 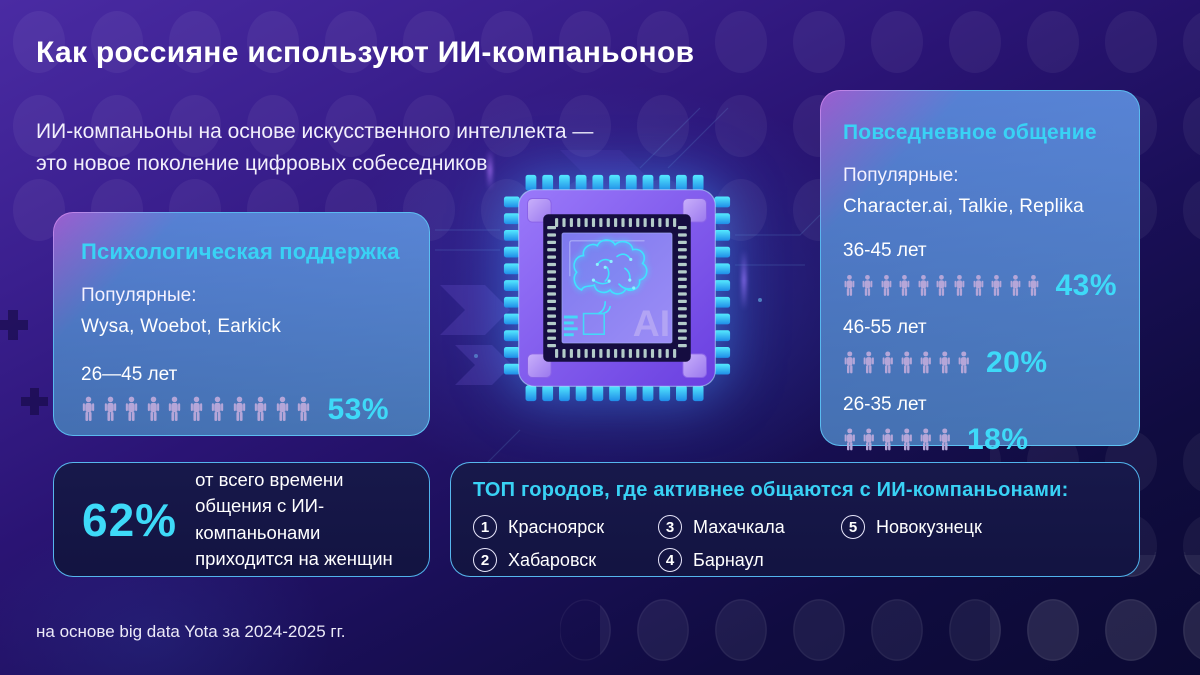 What do you see at coordinates (998, 439) in the screenshot?
I see `percent-value: 18%` at bounding box center [998, 439].